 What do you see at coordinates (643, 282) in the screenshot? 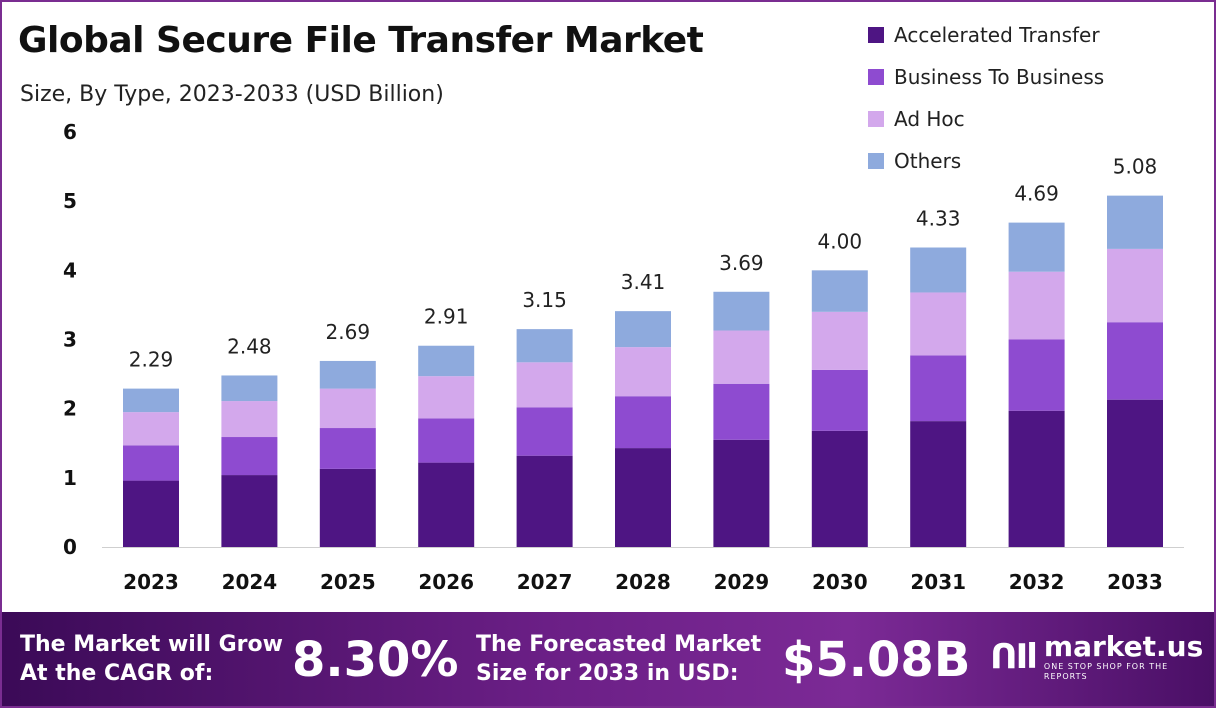
I see `bar-total-label: 3.41` at bounding box center [643, 282].